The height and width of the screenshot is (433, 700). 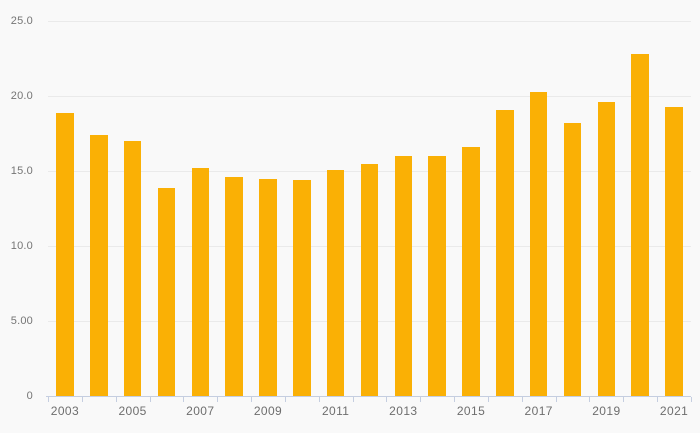 What do you see at coordinates (368, 396) in the screenshot?
I see `x-axis-line` at bounding box center [368, 396].